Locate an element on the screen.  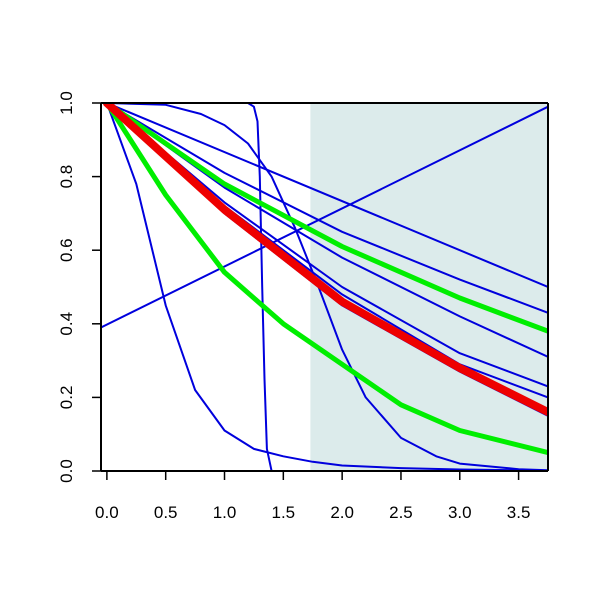
x-tick-label: 3.0 is located at coordinates (460, 512).